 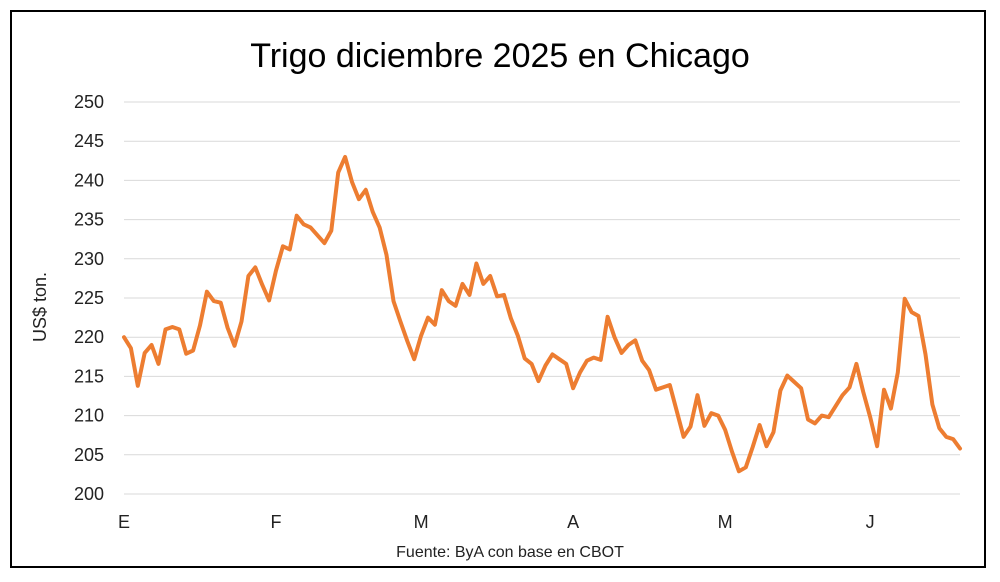 I want to click on x-tick-label: F, so click(x=276, y=522).